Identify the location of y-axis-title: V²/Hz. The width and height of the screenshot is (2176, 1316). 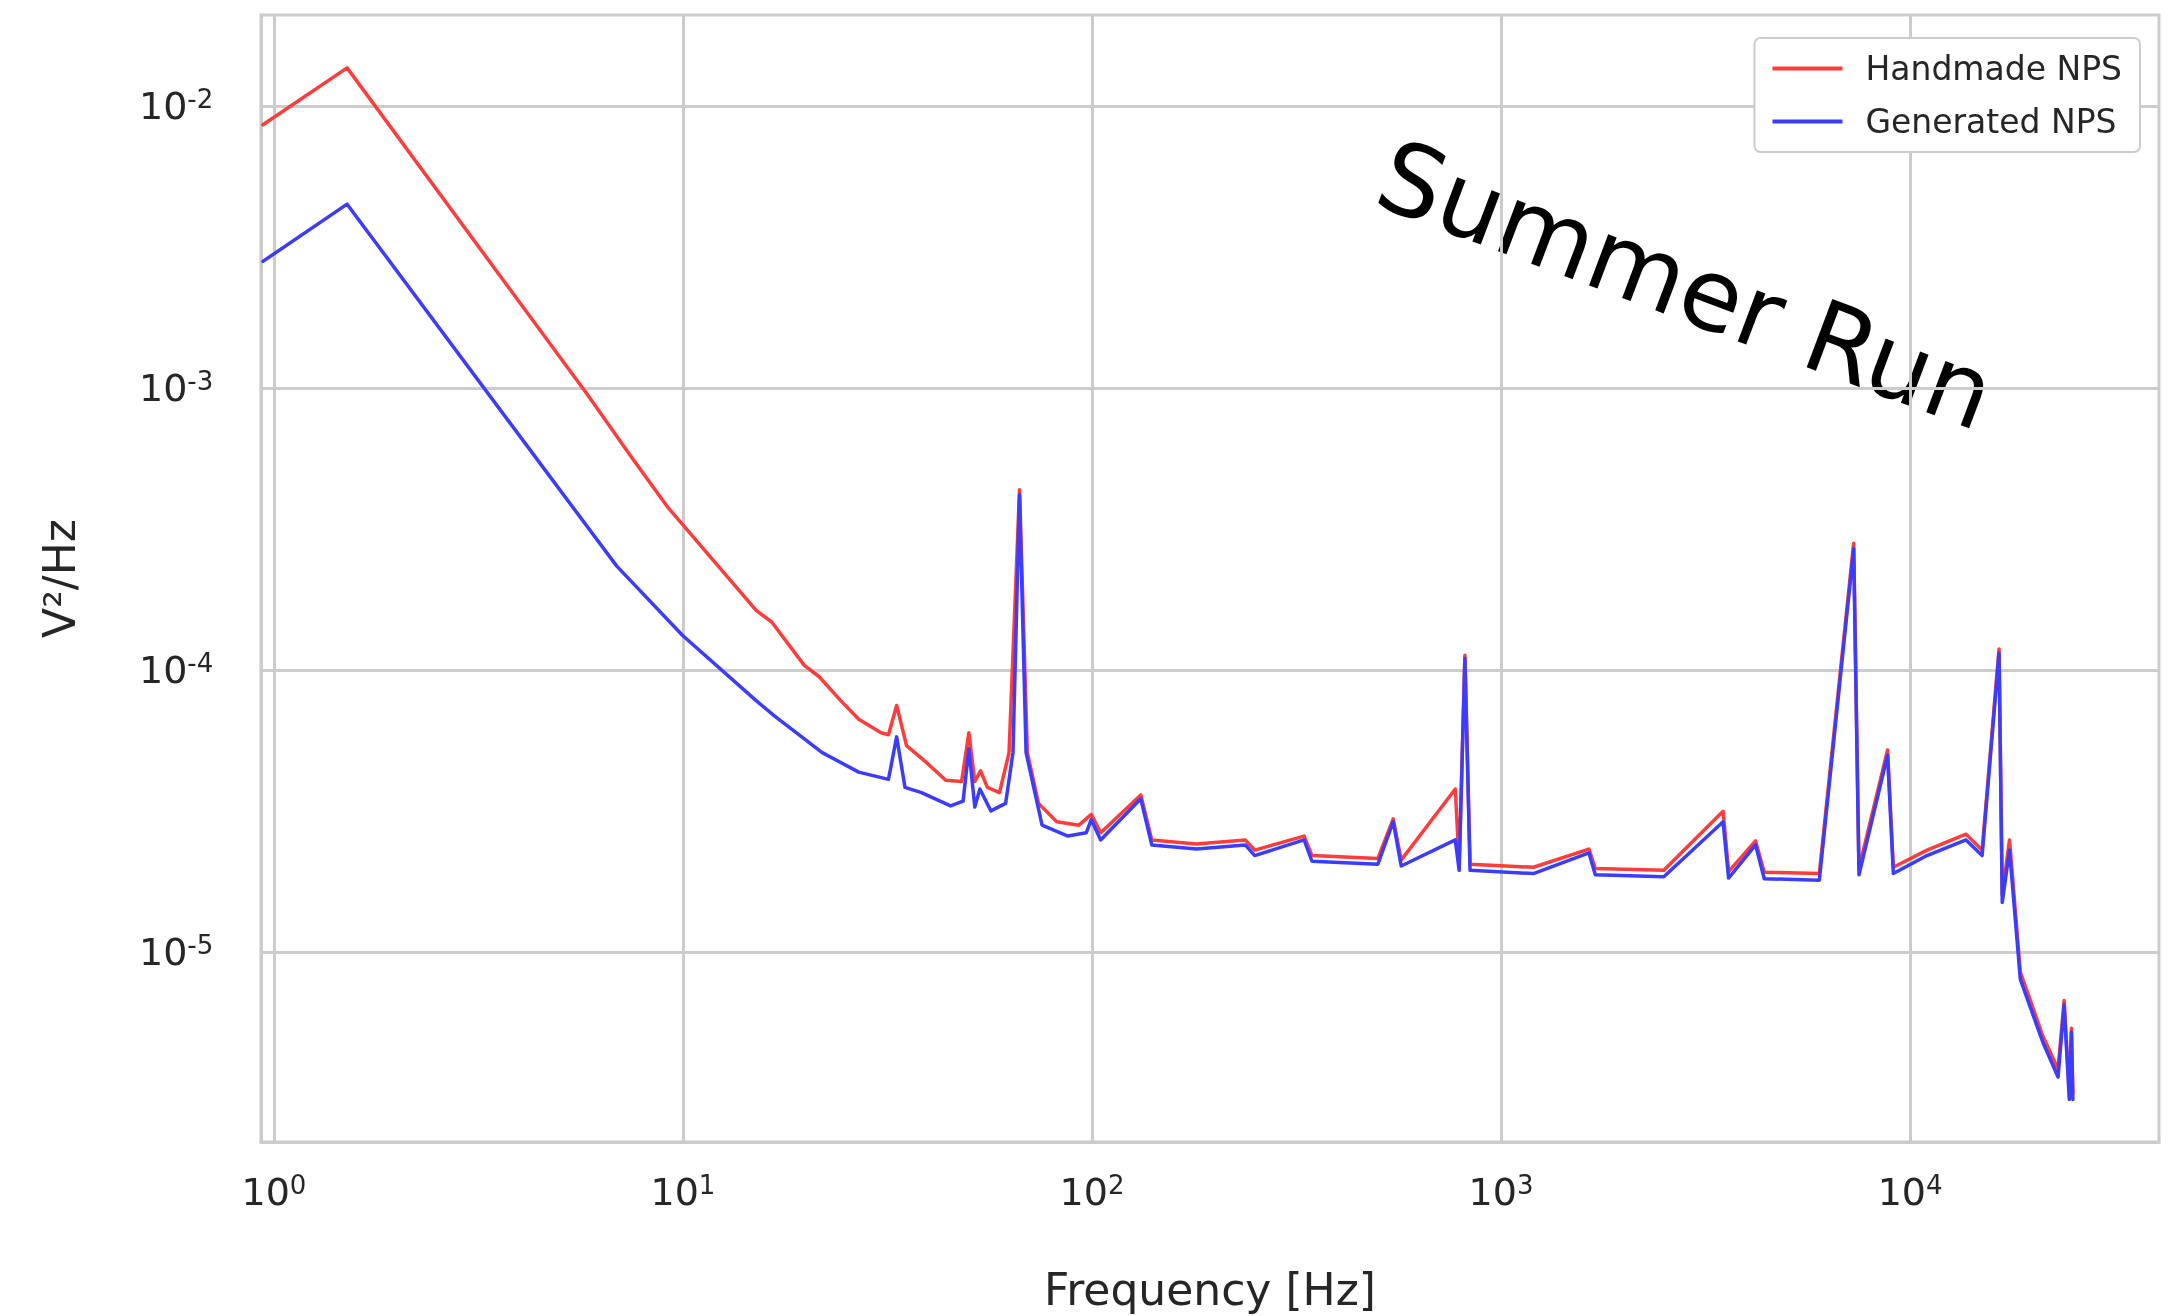
(59, 578).